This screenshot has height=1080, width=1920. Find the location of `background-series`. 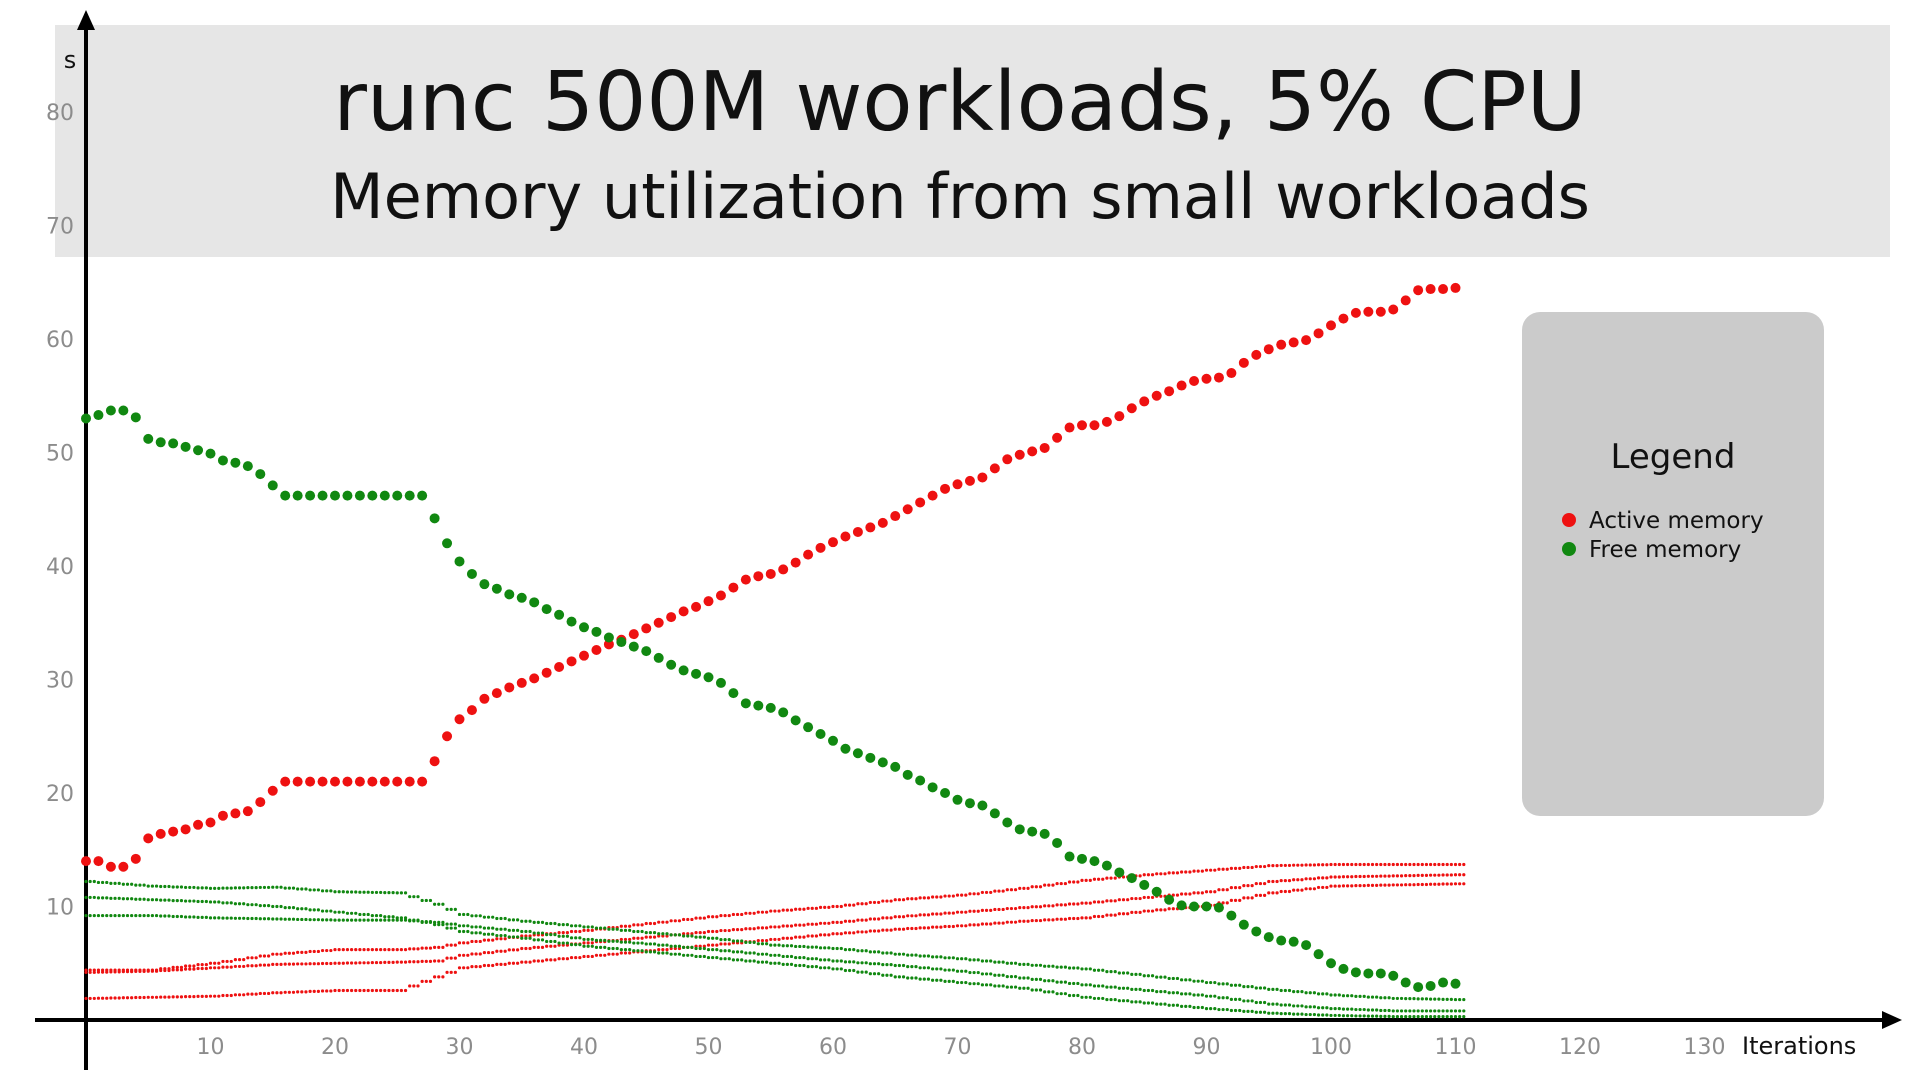

background-series is located at coordinates (775, 941).